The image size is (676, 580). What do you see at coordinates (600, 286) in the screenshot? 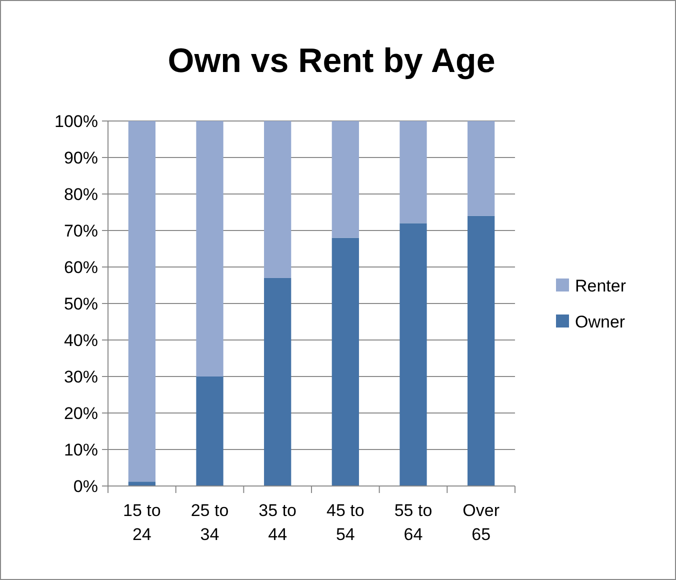
I see `legend-label: Renter` at bounding box center [600, 286].